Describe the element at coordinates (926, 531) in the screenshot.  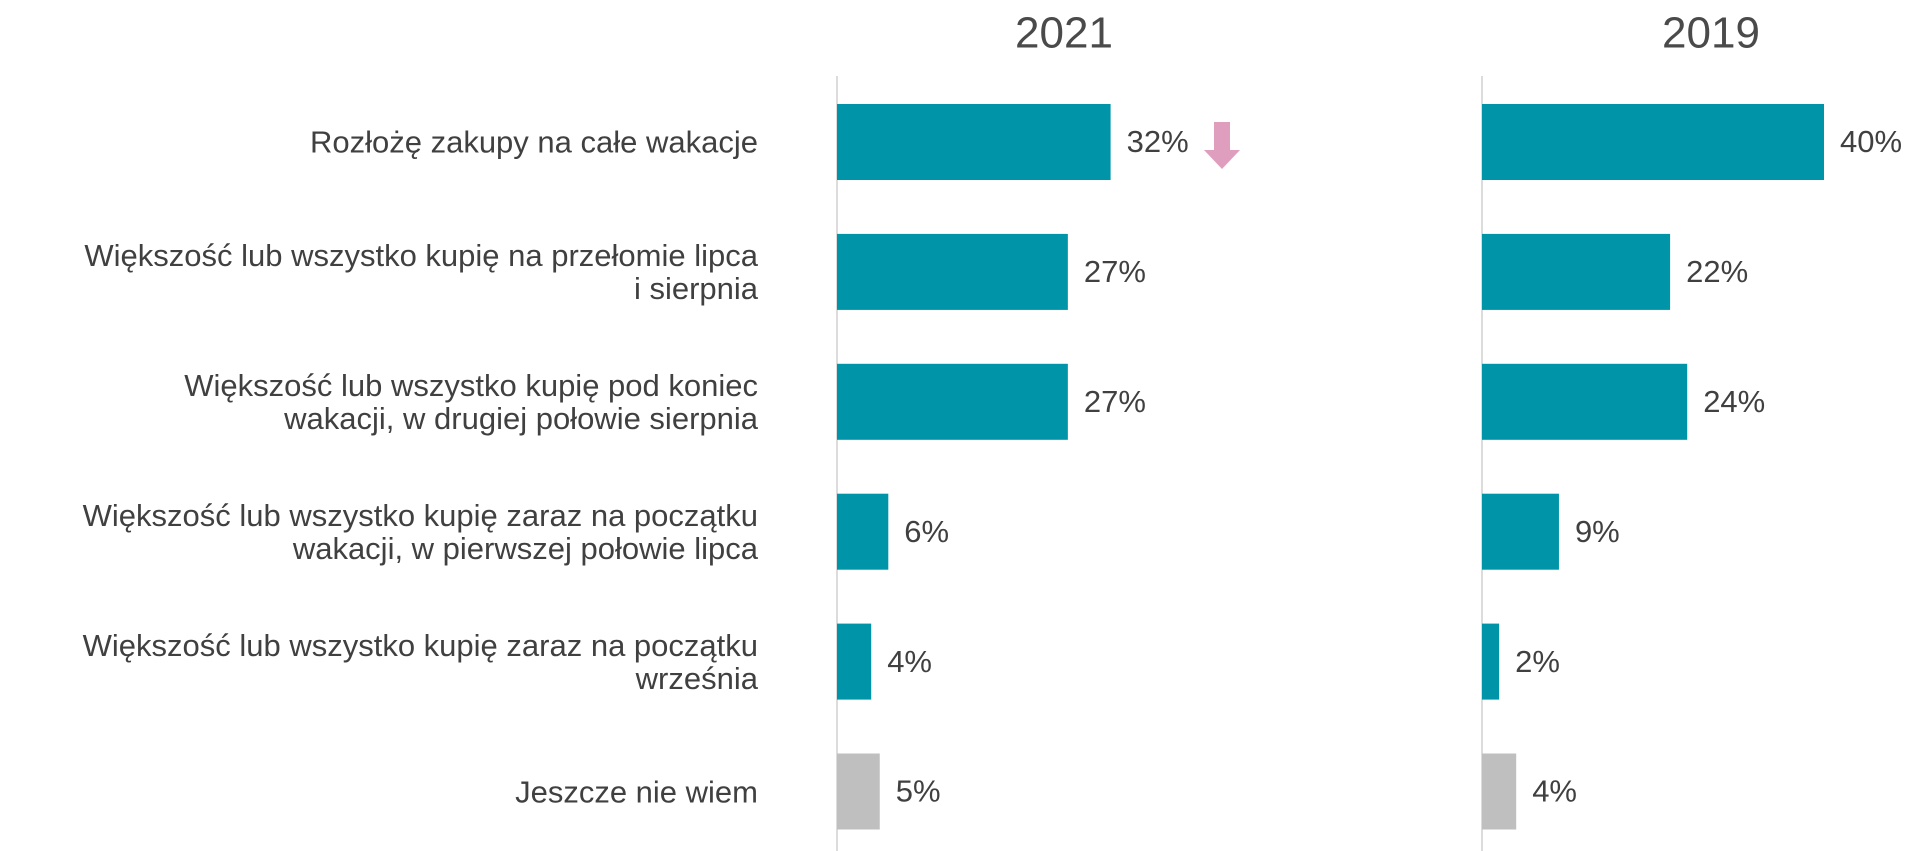
I see `value-label: 6%` at that location.